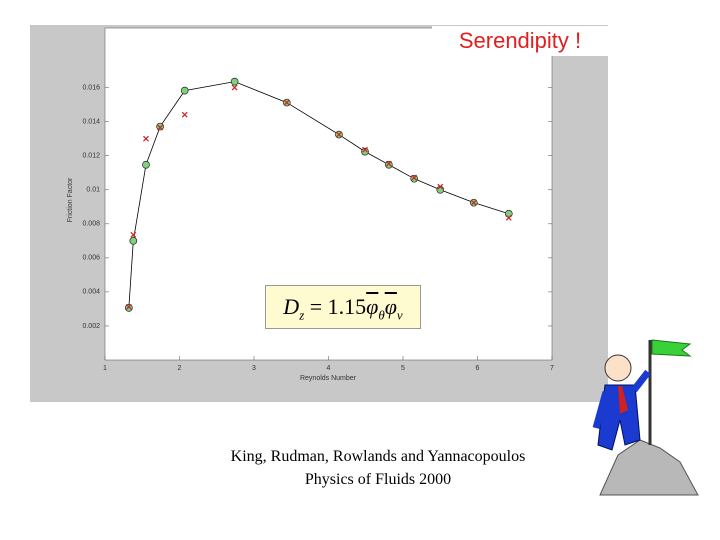  What do you see at coordinates (520, 41) in the screenshot?
I see `headline: Serendipity !` at bounding box center [520, 41].